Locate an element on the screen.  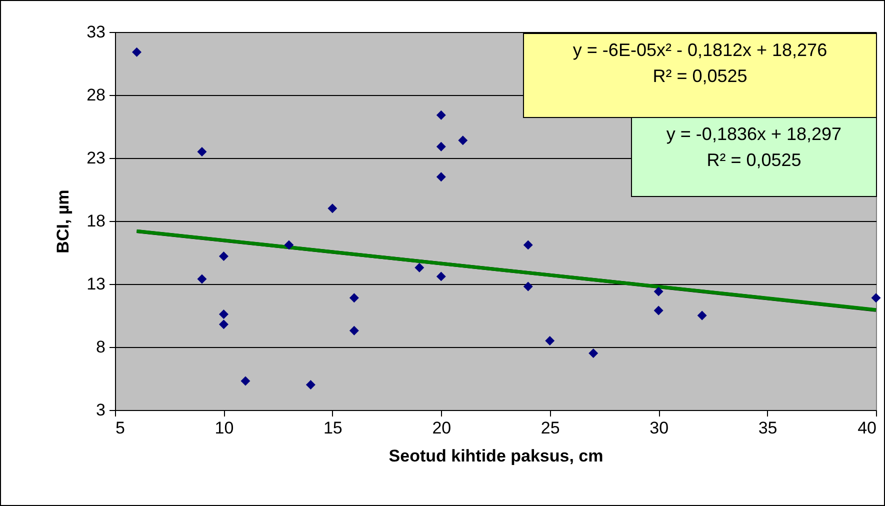
x-tick-label: 35 is located at coordinates (768, 428).